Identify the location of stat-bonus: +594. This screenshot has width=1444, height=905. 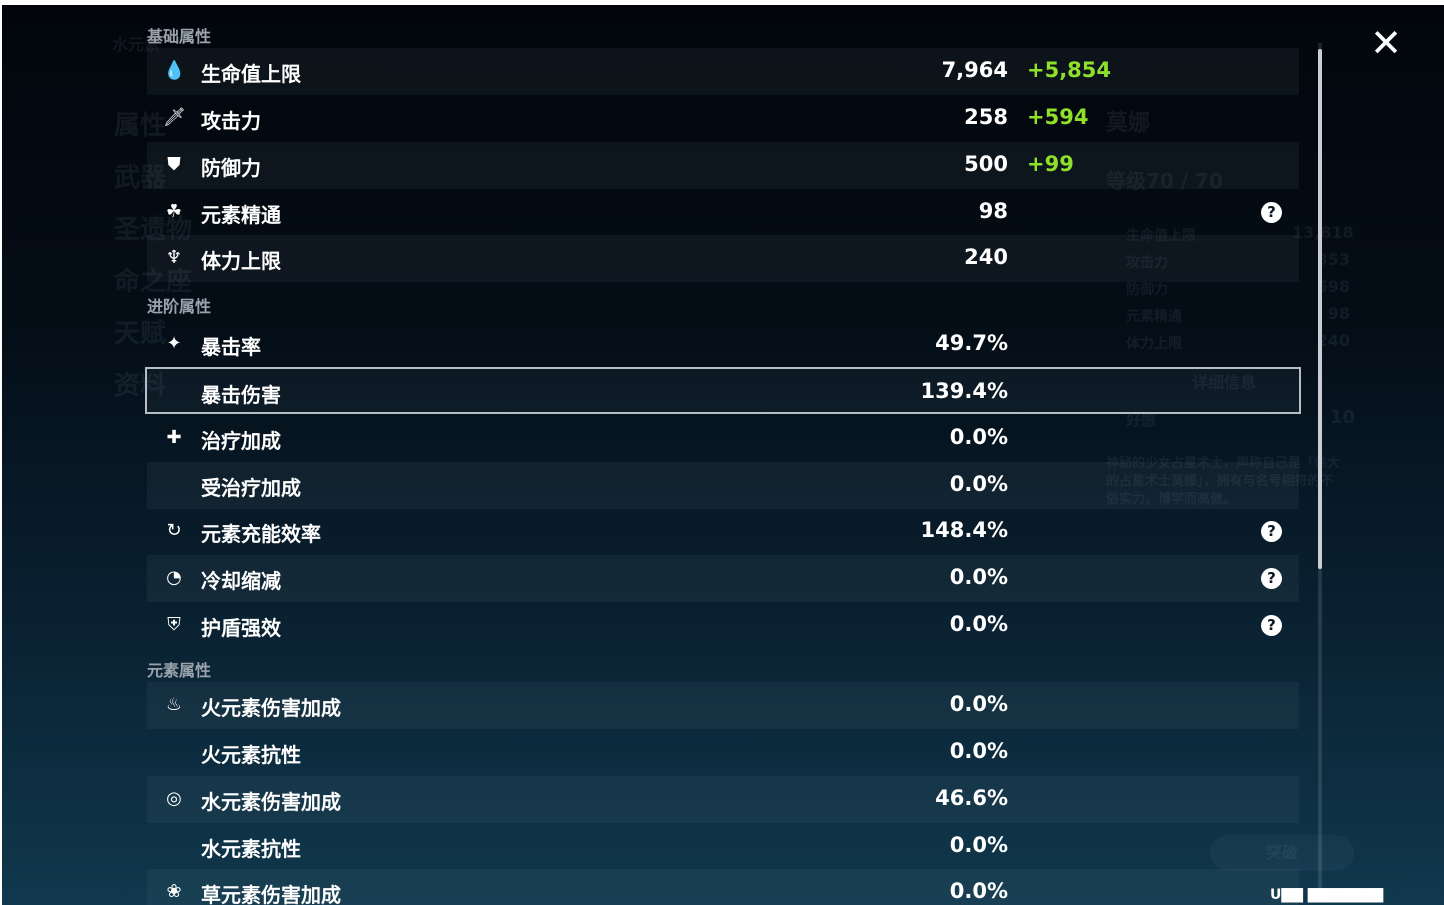
(1058, 116).